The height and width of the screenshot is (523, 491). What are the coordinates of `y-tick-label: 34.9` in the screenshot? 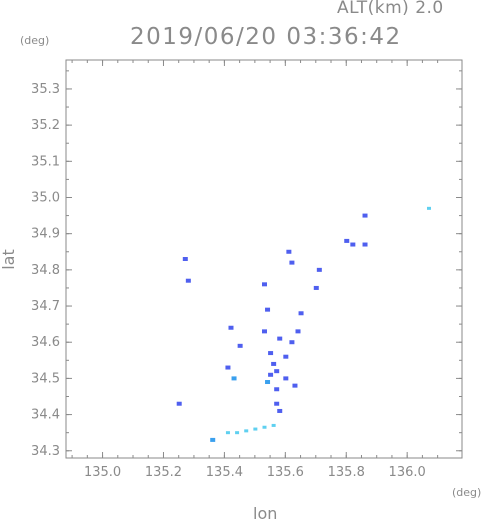 It's located at (45, 234).